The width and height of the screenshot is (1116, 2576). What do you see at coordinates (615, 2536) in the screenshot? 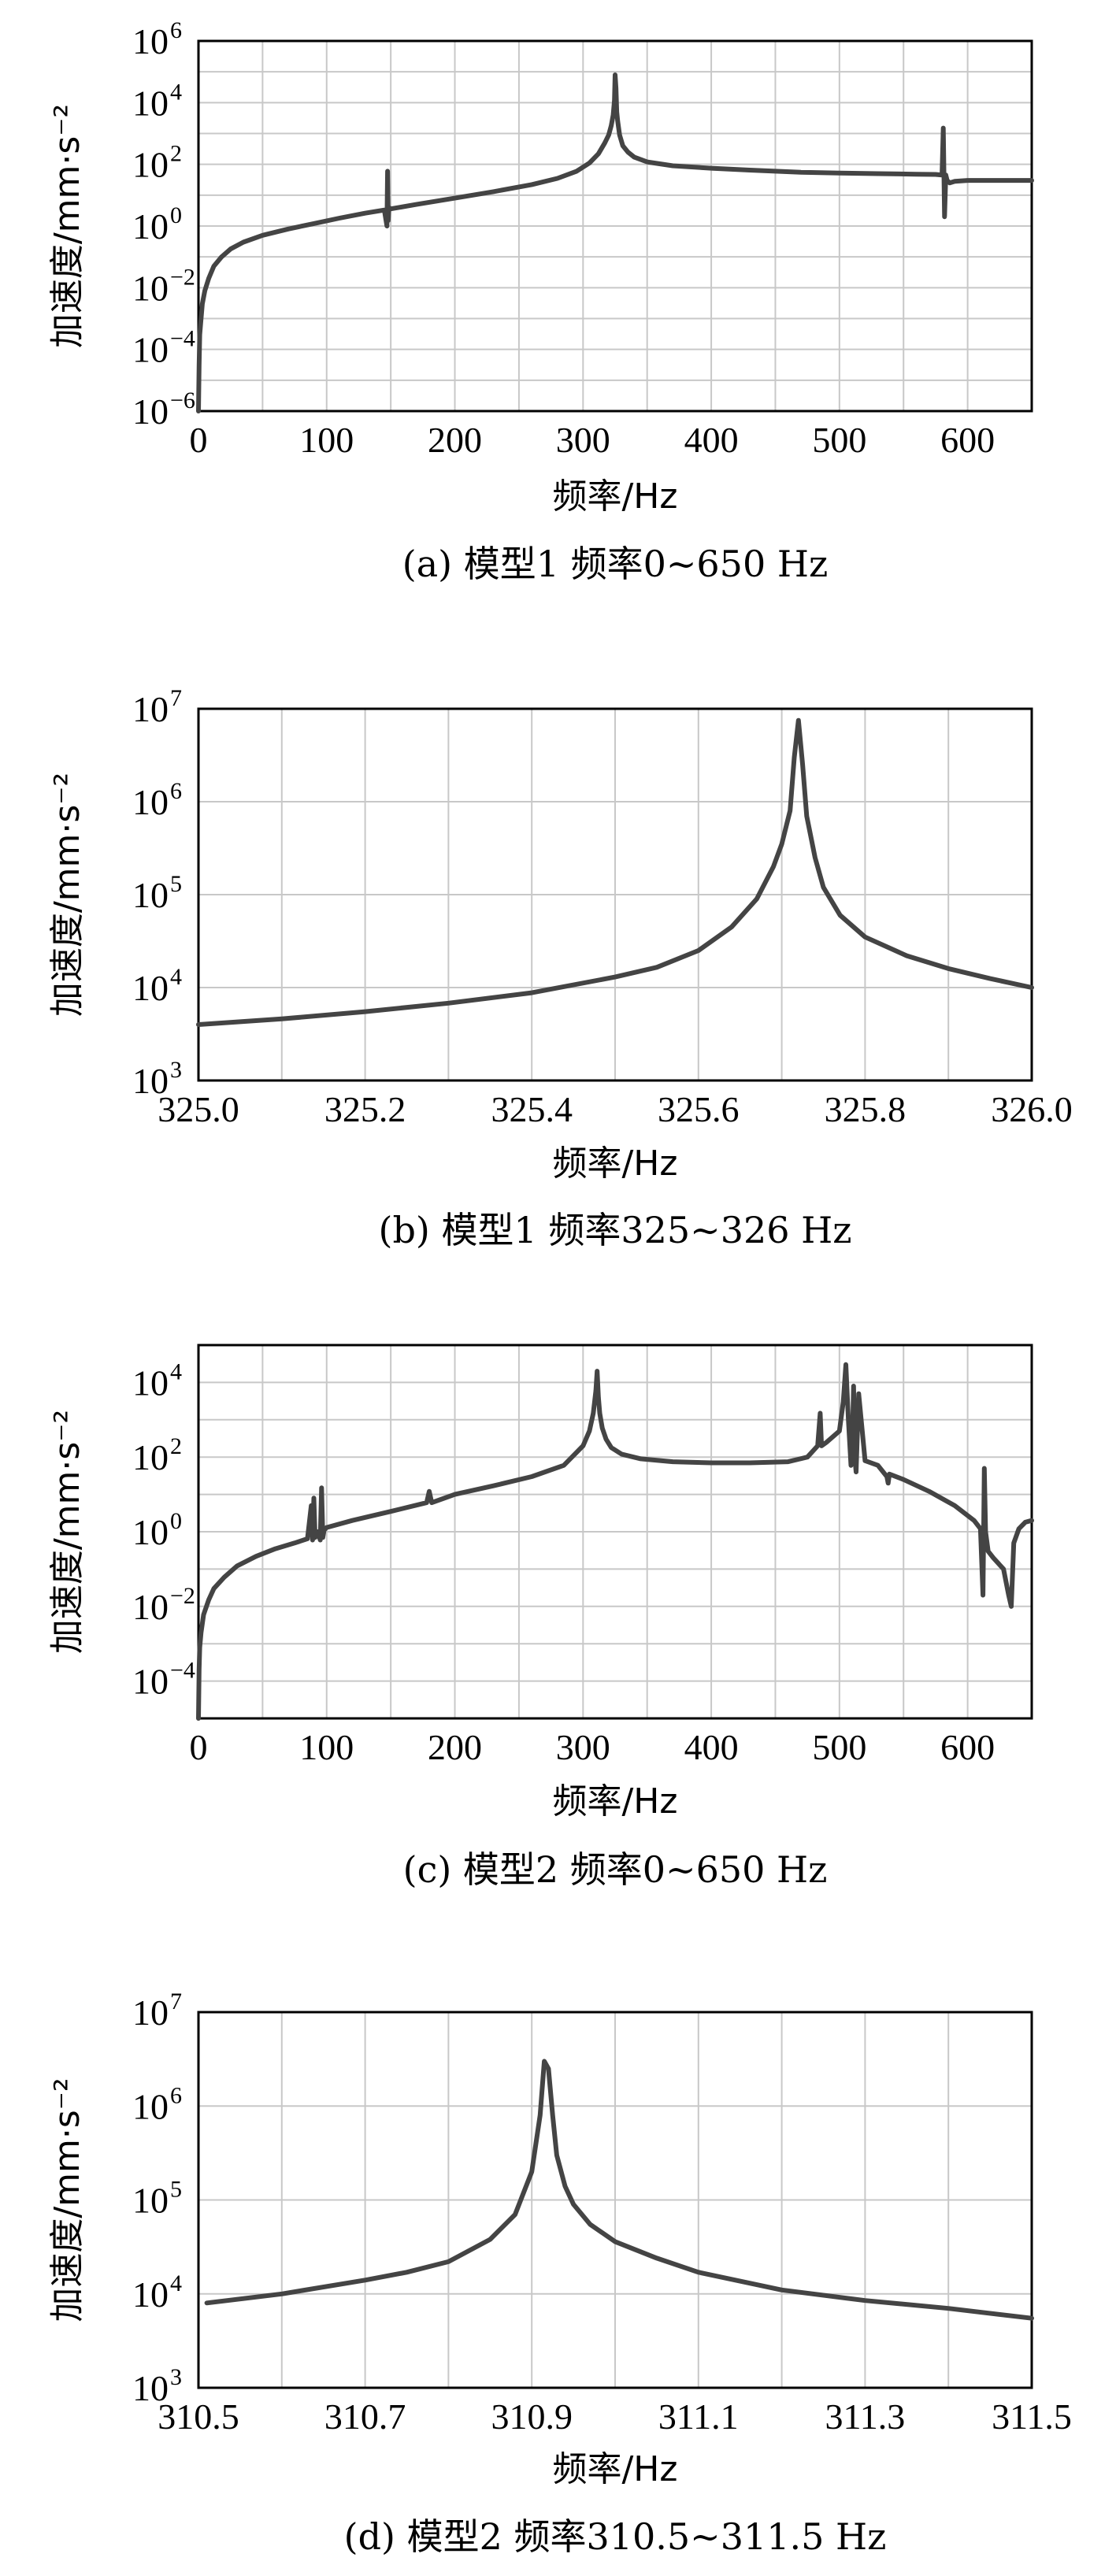
I see `chart-caption: (d) 模型2 频率310.5~311.5 Hz` at bounding box center [615, 2536].